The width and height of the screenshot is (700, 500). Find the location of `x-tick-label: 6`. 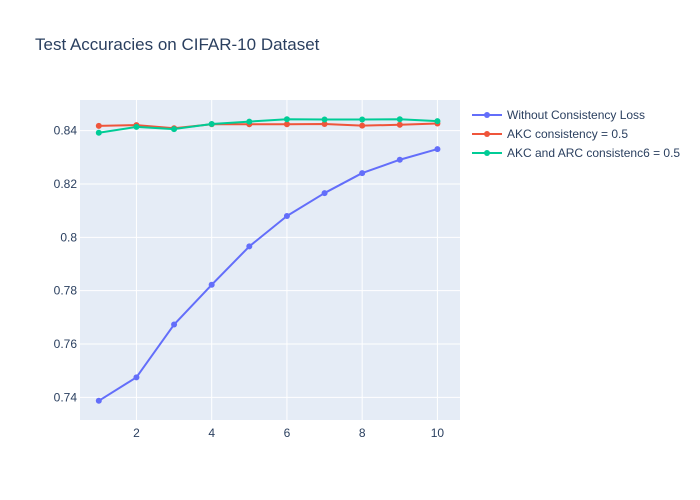

x-tick-label: 6 is located at coordinates (287, 433).